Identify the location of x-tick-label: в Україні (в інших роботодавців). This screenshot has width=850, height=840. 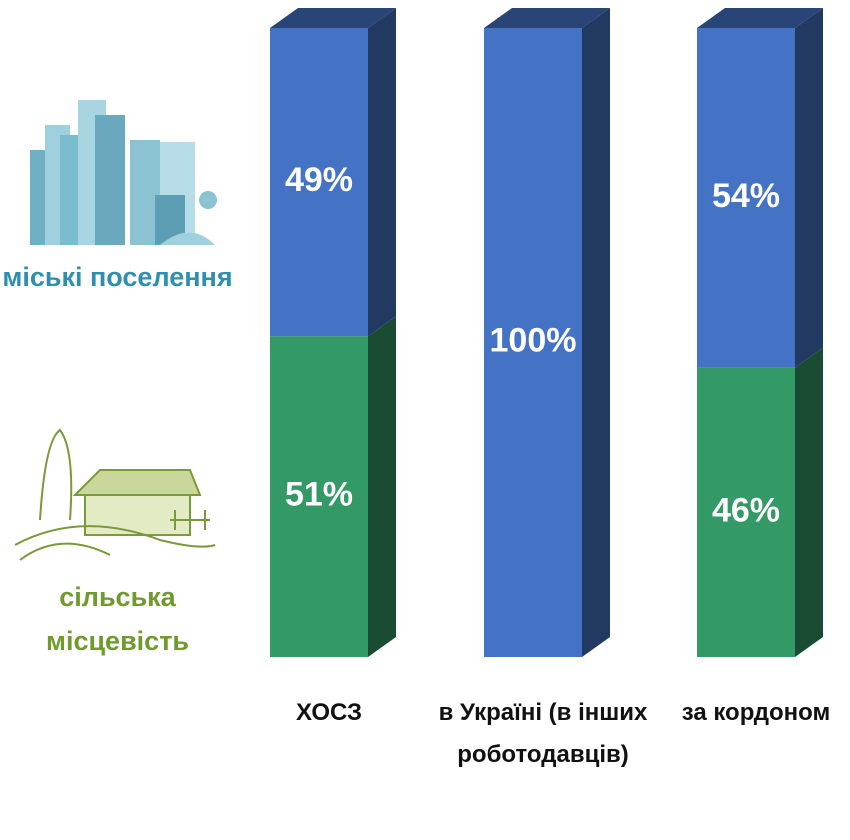
(543, 733).